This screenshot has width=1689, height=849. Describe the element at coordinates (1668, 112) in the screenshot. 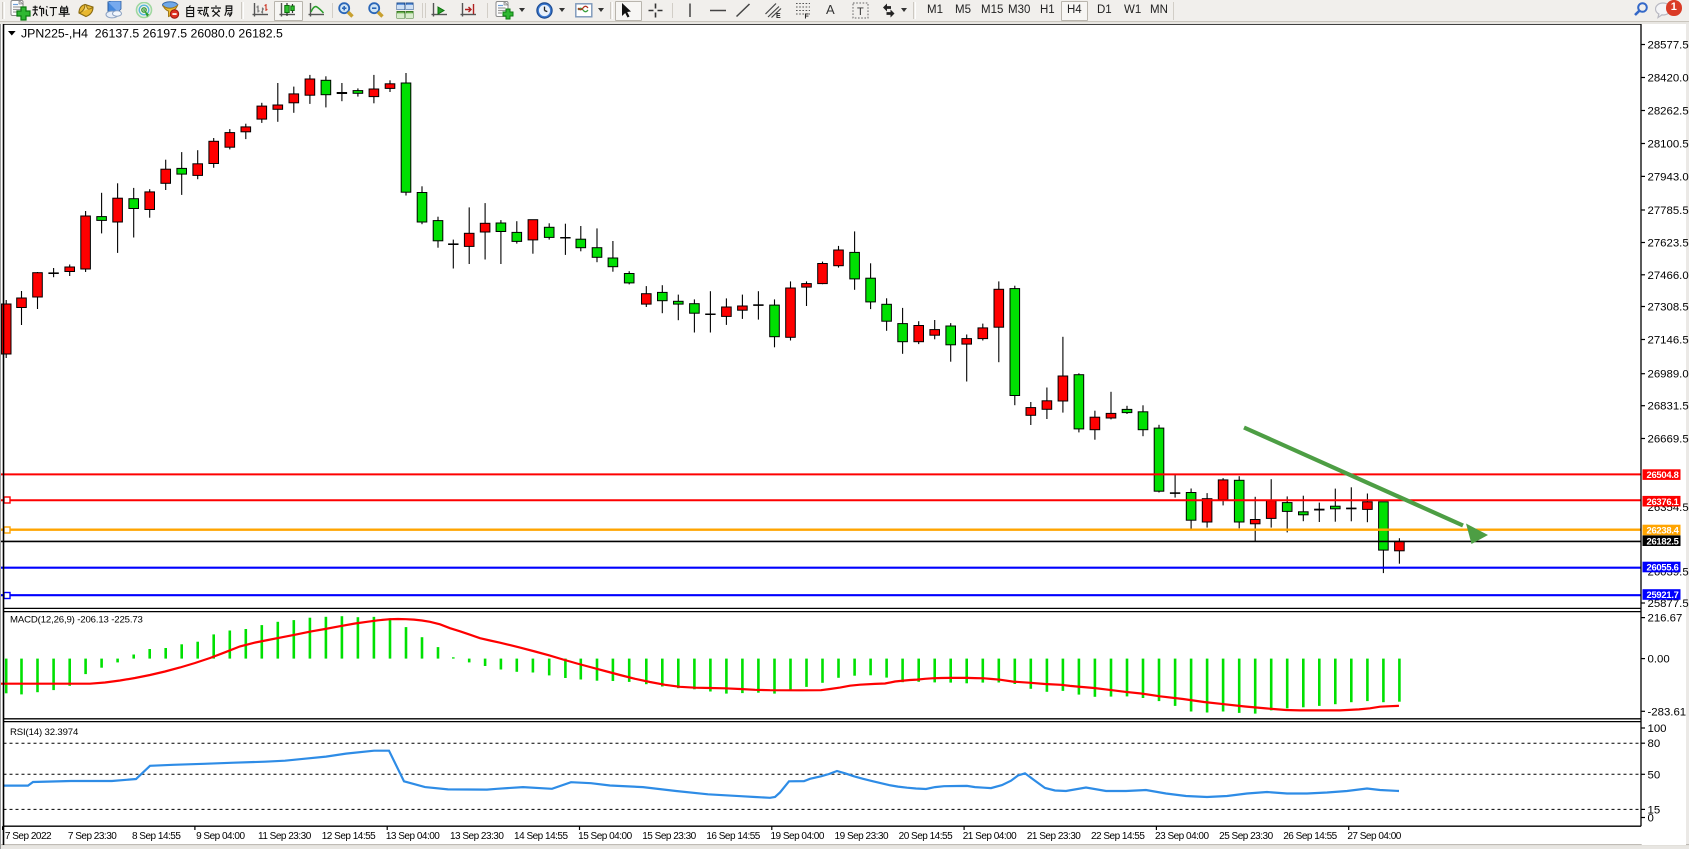

I see `svg-text: 28262.5` at that location.